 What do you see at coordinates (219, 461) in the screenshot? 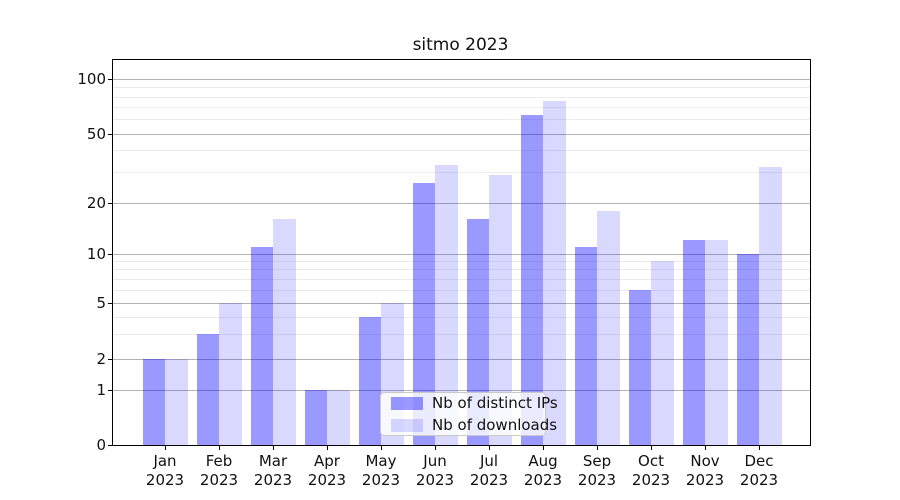
I see `month-label: Feb` at bounding box center [219, 461].